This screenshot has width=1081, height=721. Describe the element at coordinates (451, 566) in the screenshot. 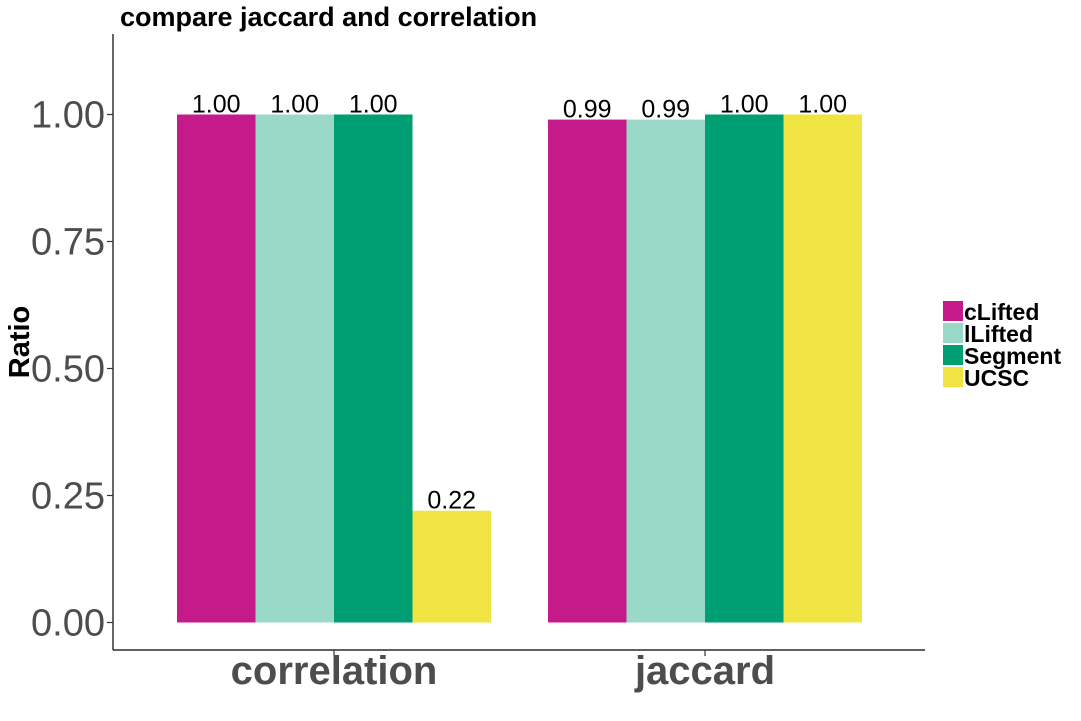

I see `bar-UCSC-correlation` at that location.